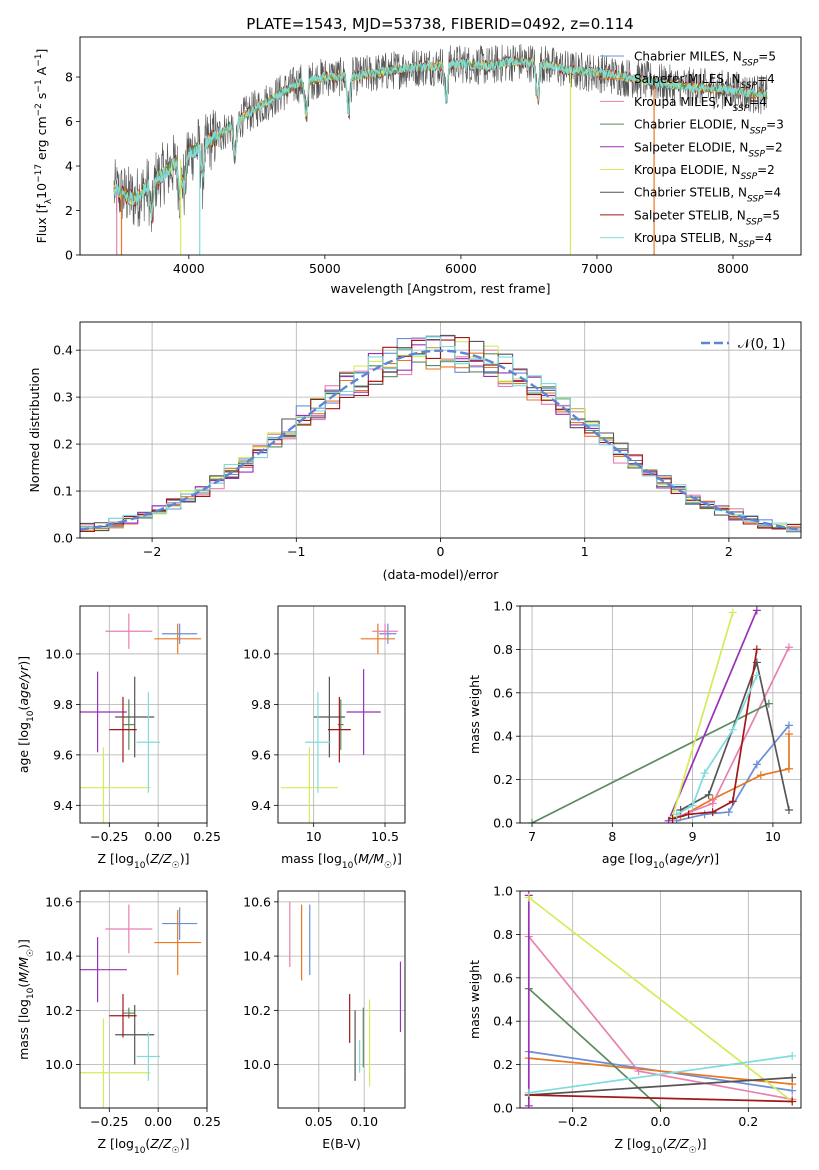  Describe the element at coordinates (677, 1143) in the screenshot. I see `mass-weight-vs-z-xlabel-part: Z/Z` at that location.